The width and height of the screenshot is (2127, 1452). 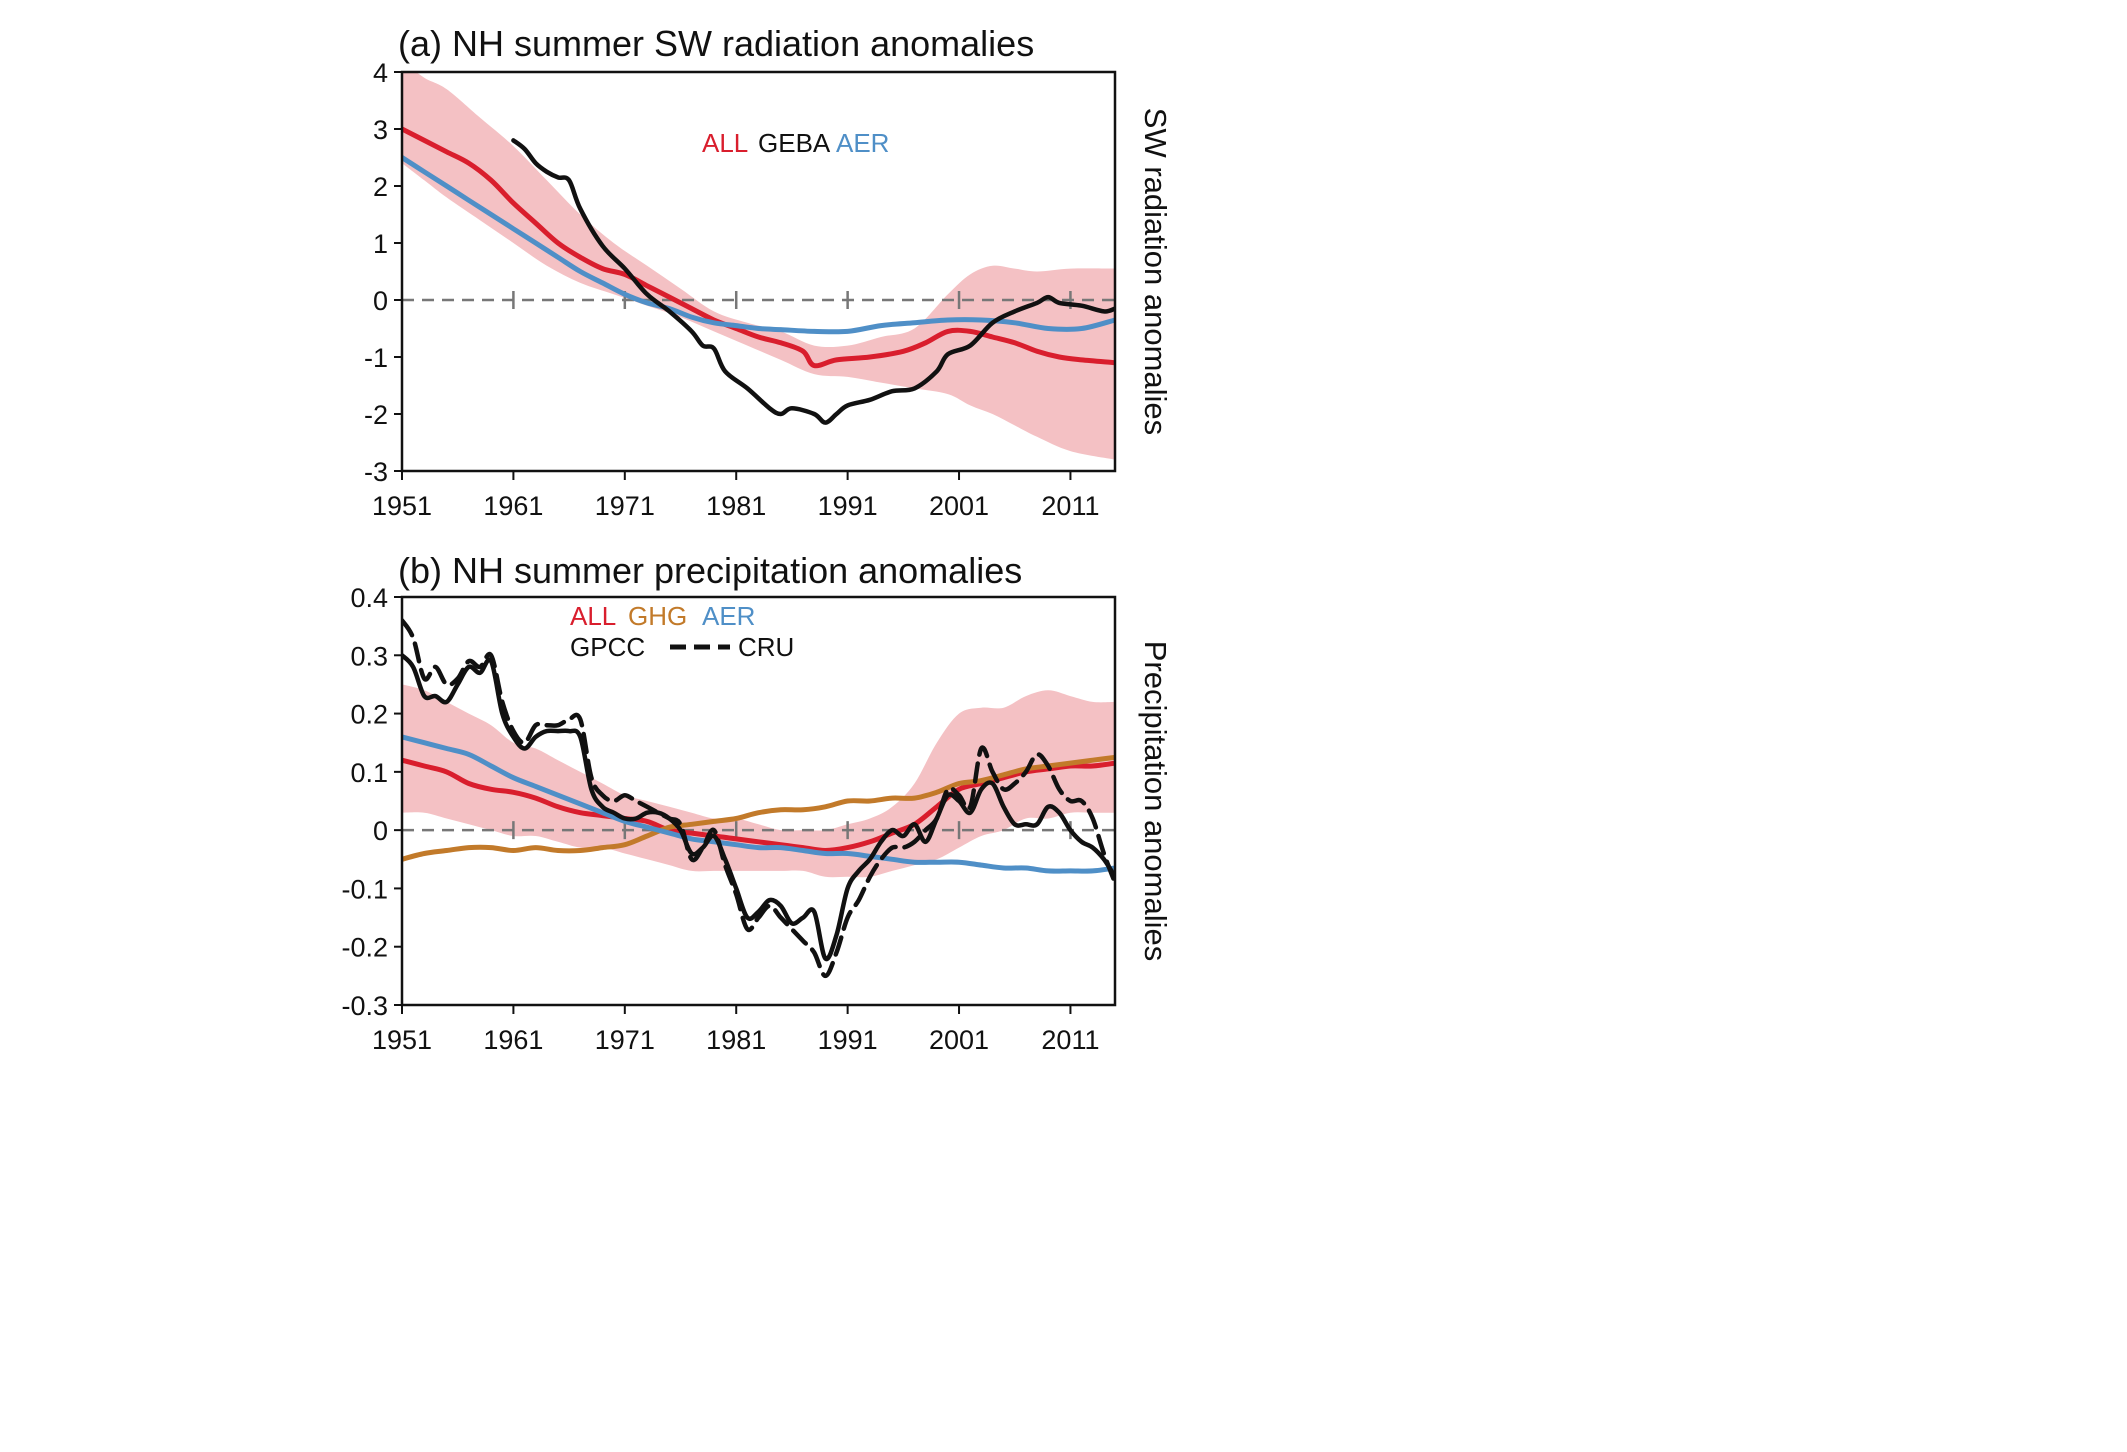 I want to click on panel-a-x-tick-label: 1991, so click(x=848, y=506).